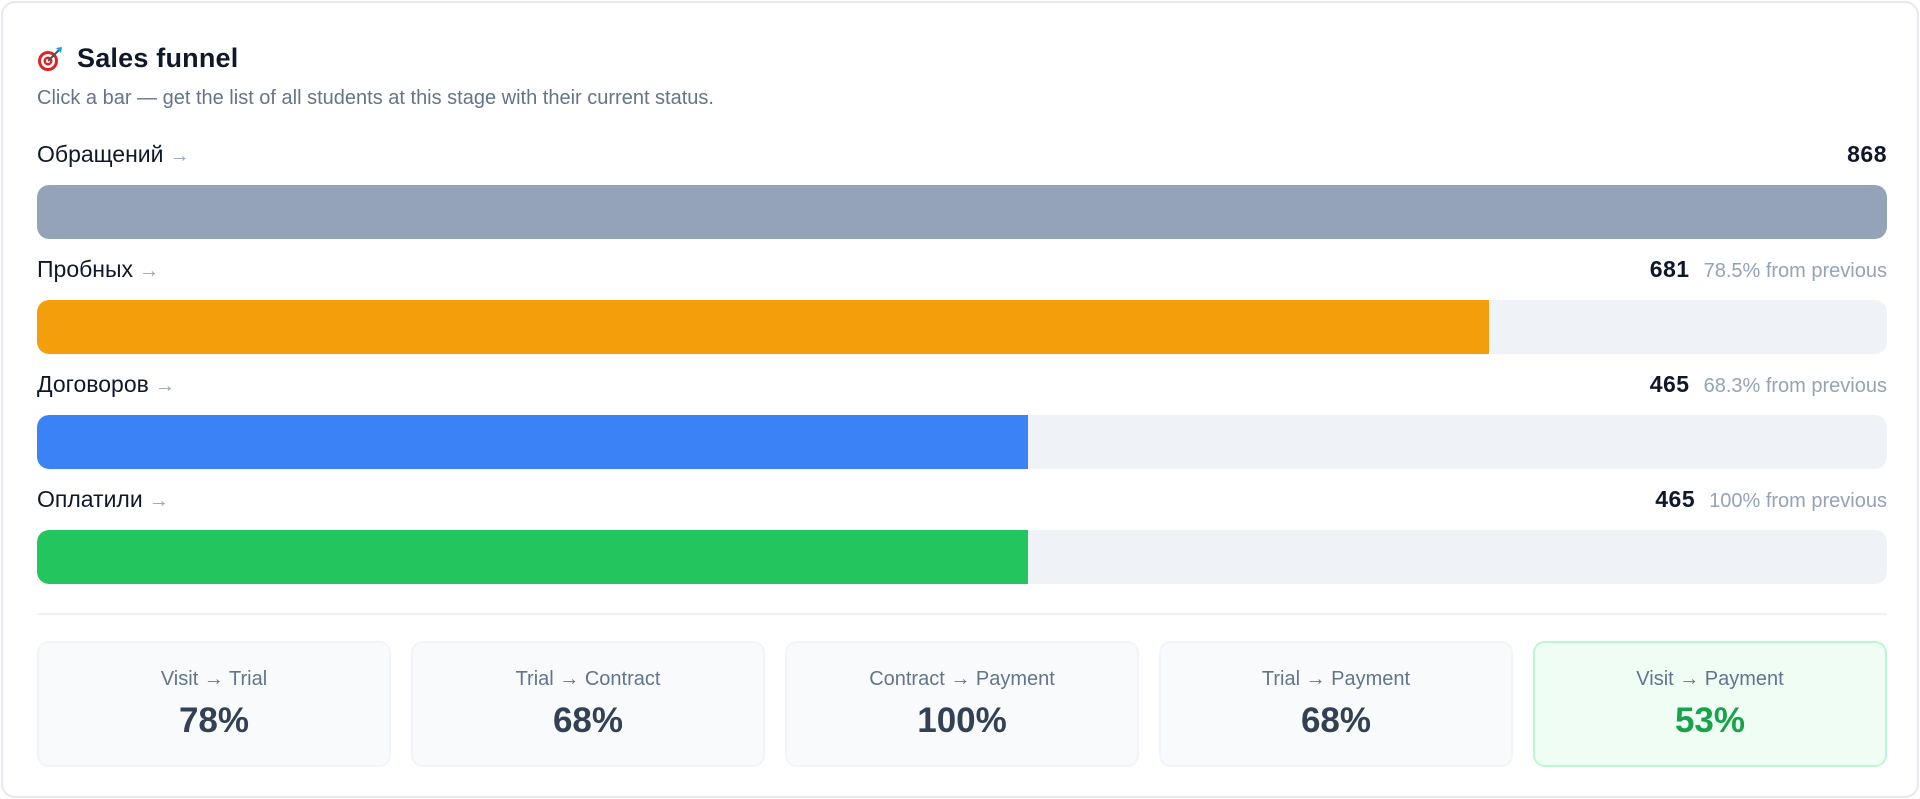 The height and width of the screenshot is (799, 1920). Describe the element at coordinates (1336, 678) in the screenshot. I see `metric-label: Trial → Payment` at that location.